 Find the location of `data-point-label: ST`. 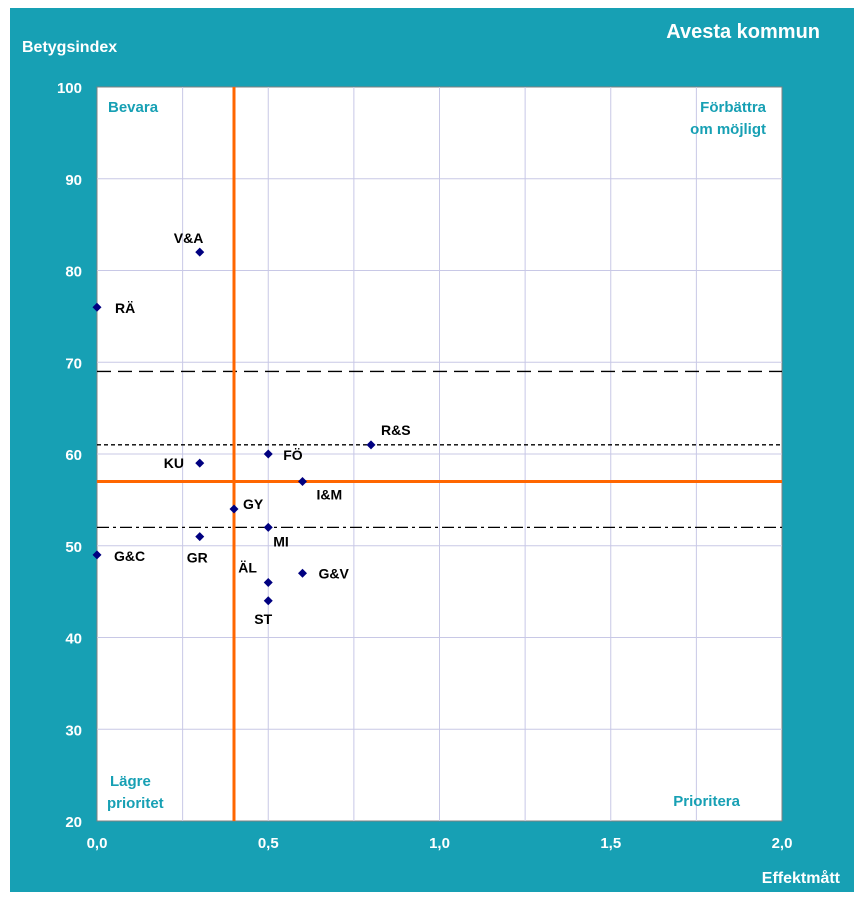

data-point-label: ST is located at coordinates (263, 619).